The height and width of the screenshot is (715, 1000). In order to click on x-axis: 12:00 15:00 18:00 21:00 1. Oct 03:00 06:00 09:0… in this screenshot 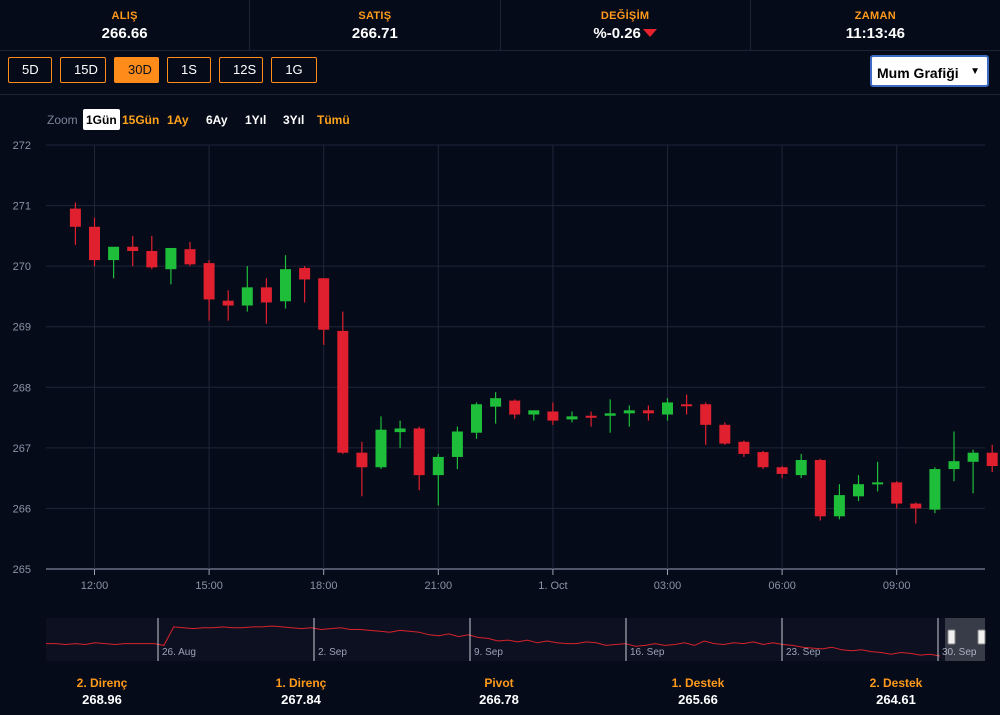, I will do `click(495, 580)`.